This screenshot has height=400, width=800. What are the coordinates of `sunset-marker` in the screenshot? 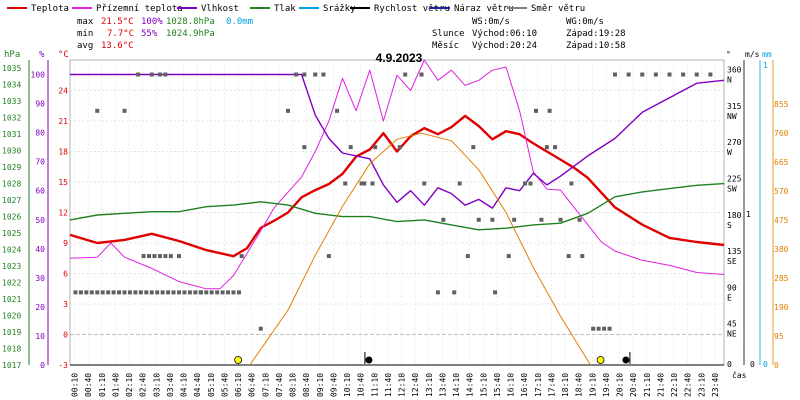 It's located at (600, 360).